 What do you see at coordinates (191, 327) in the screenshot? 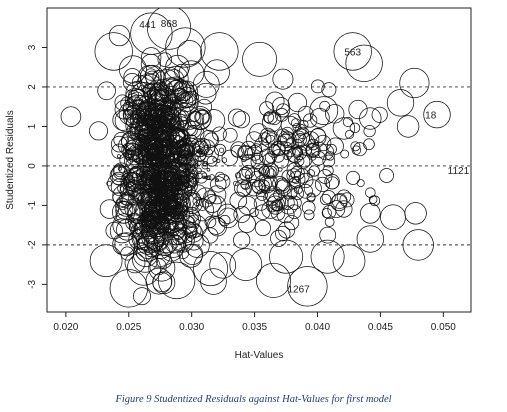
I see `x-tick-label: 0.030` at bounding box center [191, 327].